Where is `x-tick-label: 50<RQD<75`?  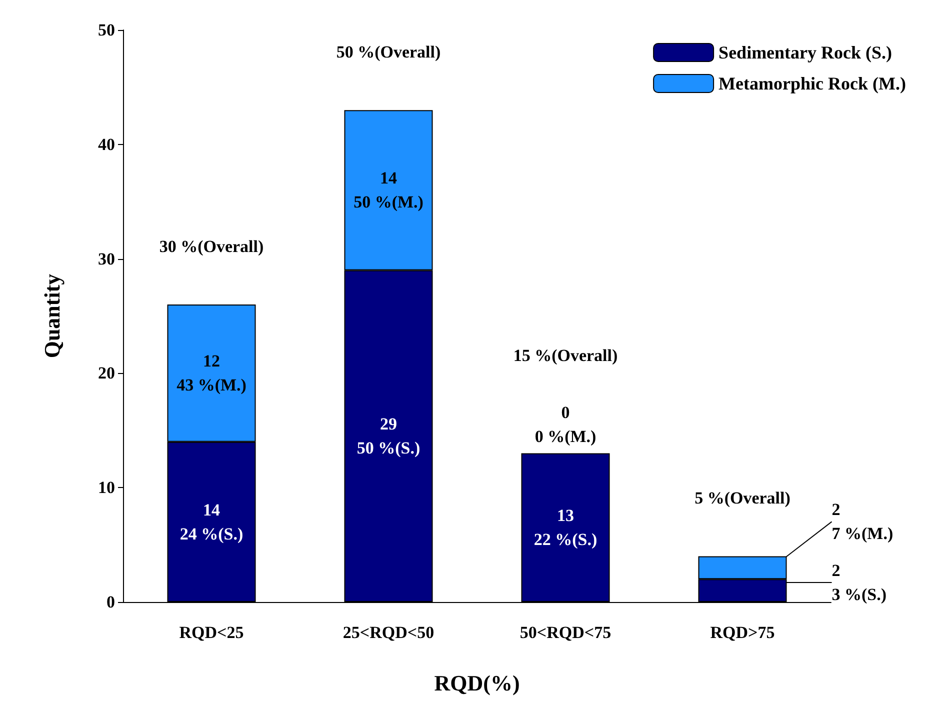
x-tick-label: 50<RQD<75 is located at coordinates (566, 632).